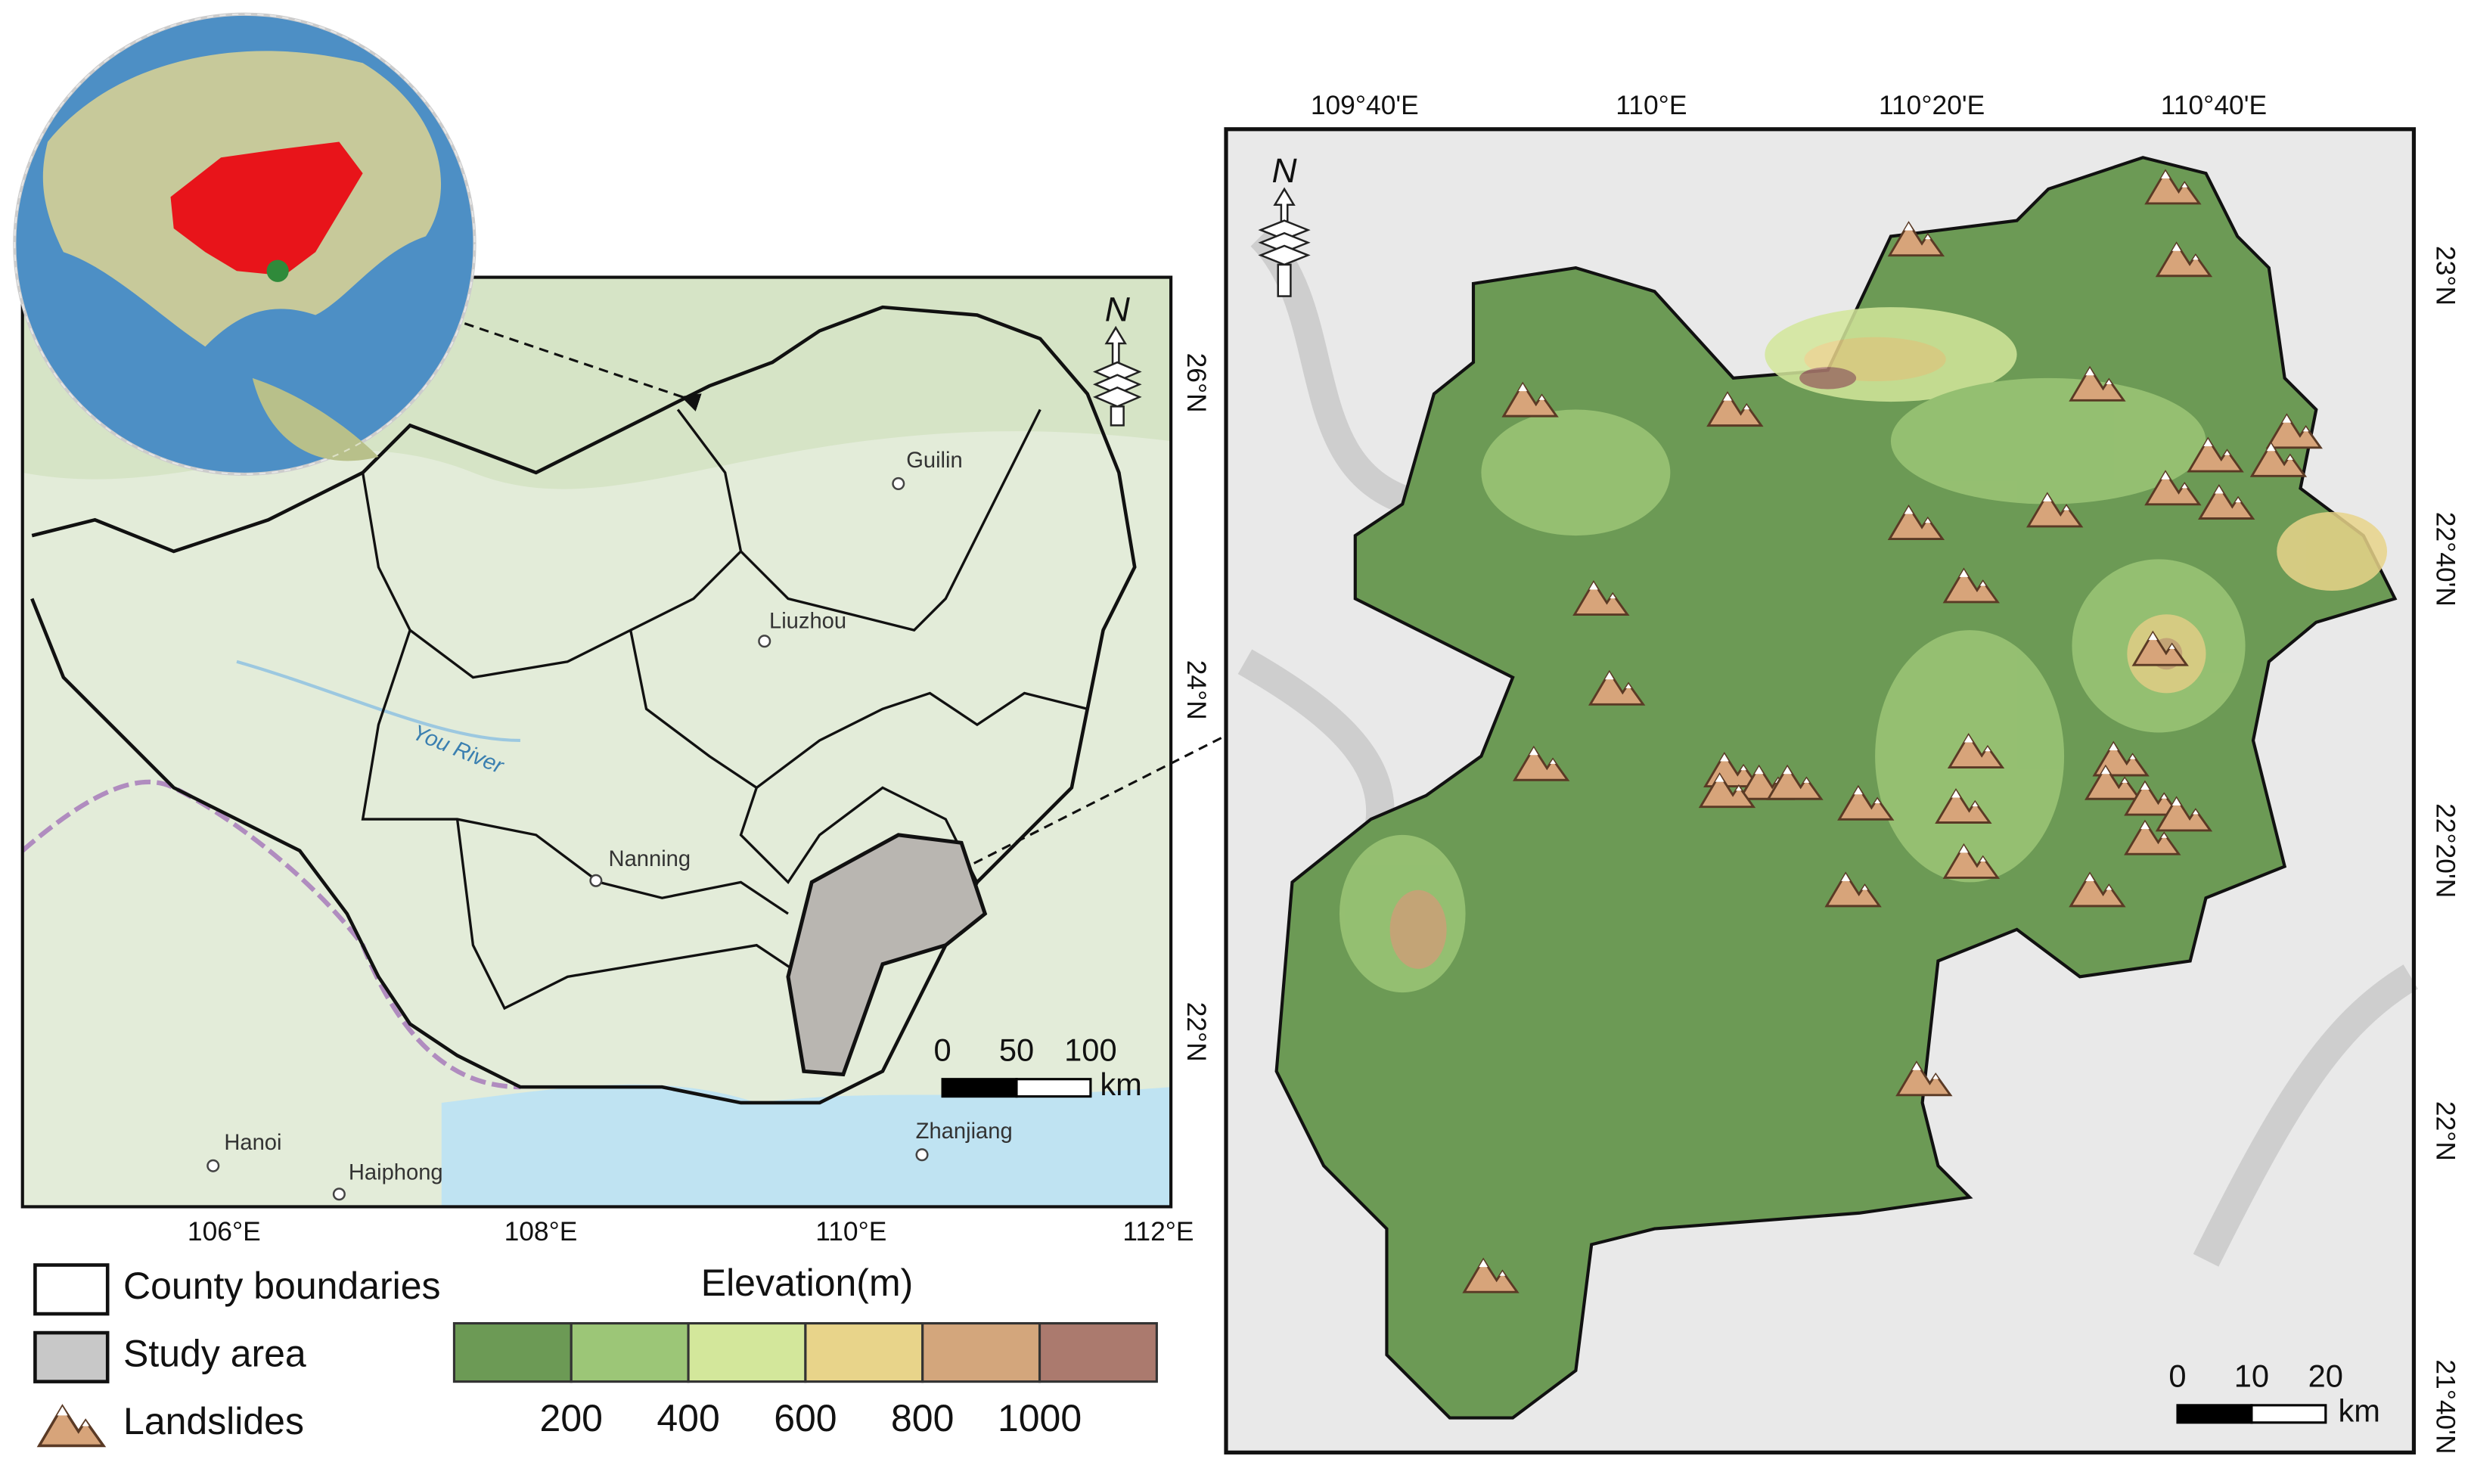  What do you see at coordinates (964, 1131) in the screenshot?
I see `place-label: Zhanjiang` at bounding box center [964, 1131].